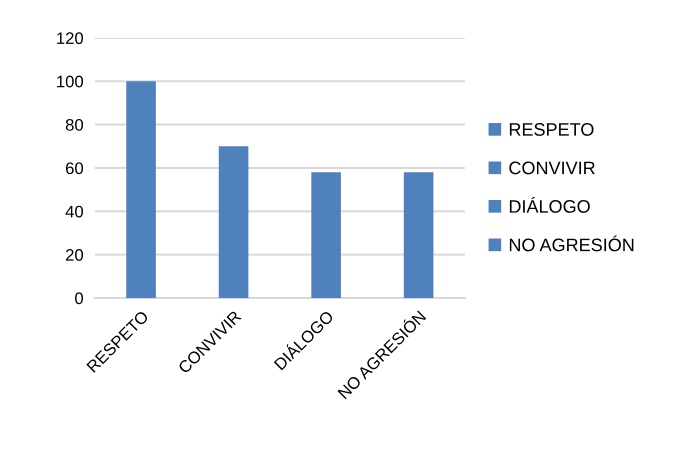 Image resolution: width=697 pixels, height=462 pixels. What do you see at coordinates (572, 244) in the screenshot?
I see `legend-label: NO AGRESIÓN` at bounding box center [572, 244].